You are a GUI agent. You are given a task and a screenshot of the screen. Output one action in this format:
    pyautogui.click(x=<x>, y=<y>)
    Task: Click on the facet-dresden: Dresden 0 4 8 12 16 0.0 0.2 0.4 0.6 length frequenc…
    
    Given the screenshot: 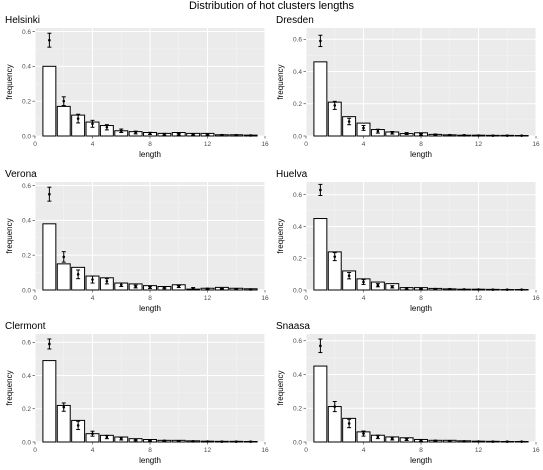 What is the action you would take?
    pyautogui.click(x=408, y=87)
    